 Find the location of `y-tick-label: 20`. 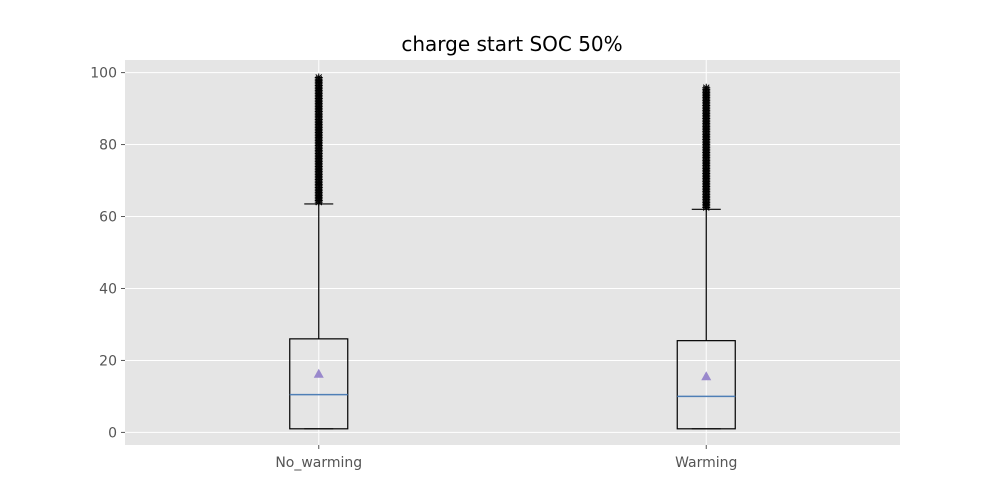

y-tick-label: 20 is located at coordinates (108, 361).